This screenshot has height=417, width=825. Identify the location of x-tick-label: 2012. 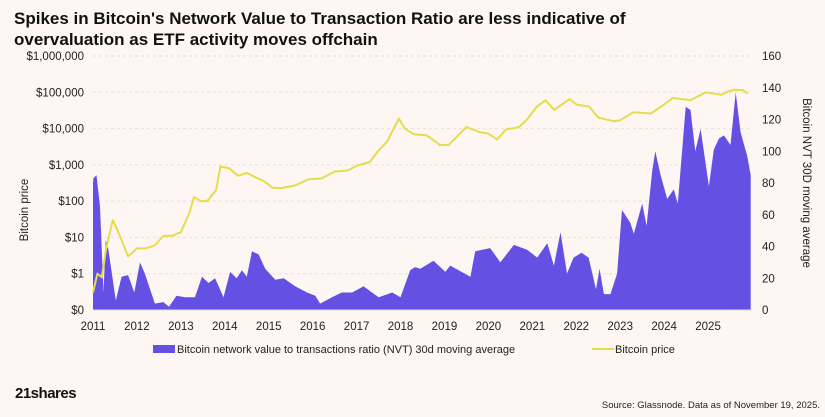
(137, 327).